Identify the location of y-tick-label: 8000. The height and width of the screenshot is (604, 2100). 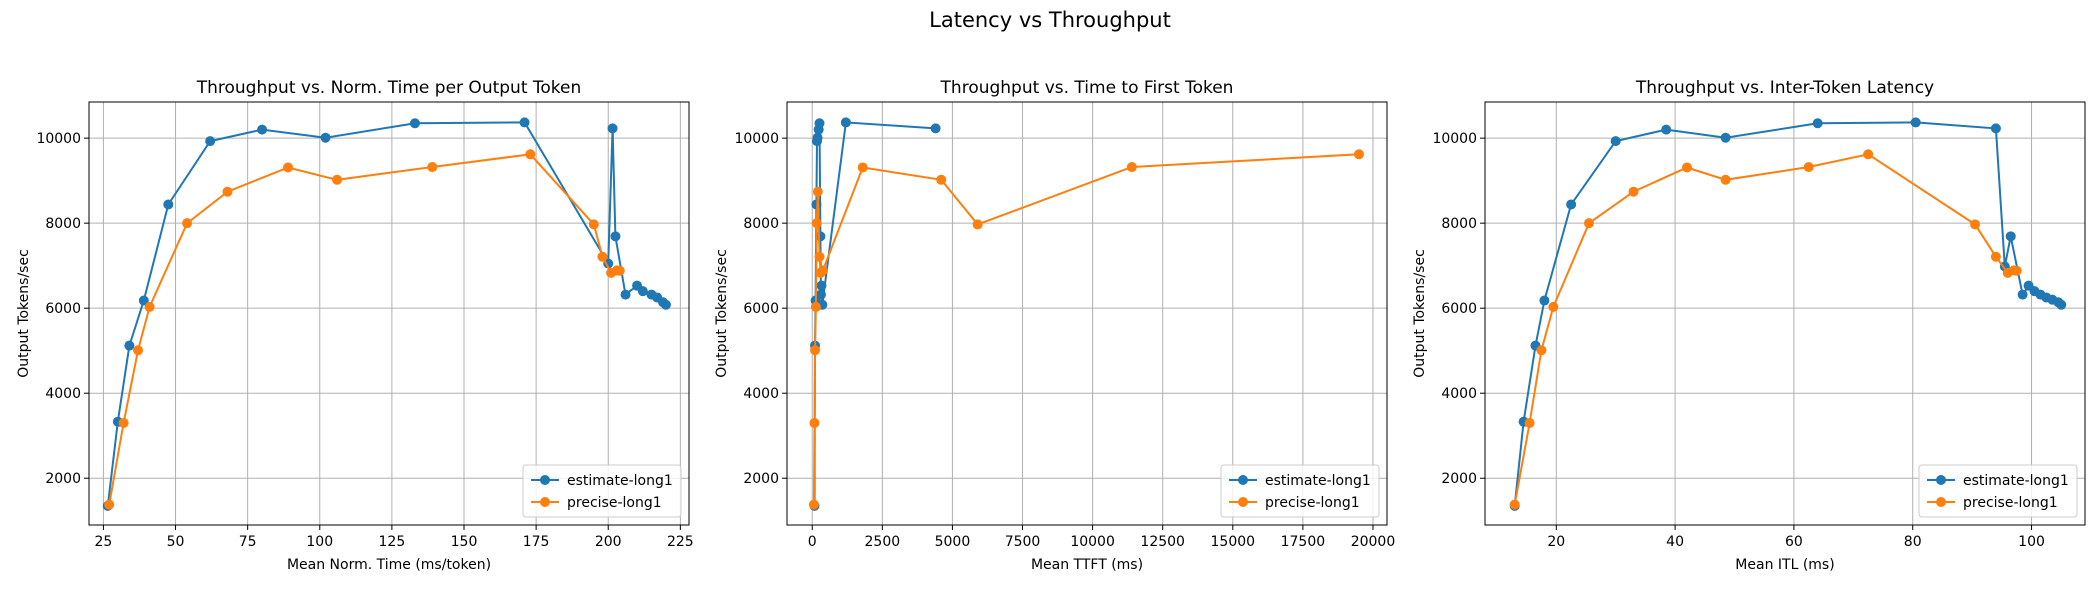
(63, 224).